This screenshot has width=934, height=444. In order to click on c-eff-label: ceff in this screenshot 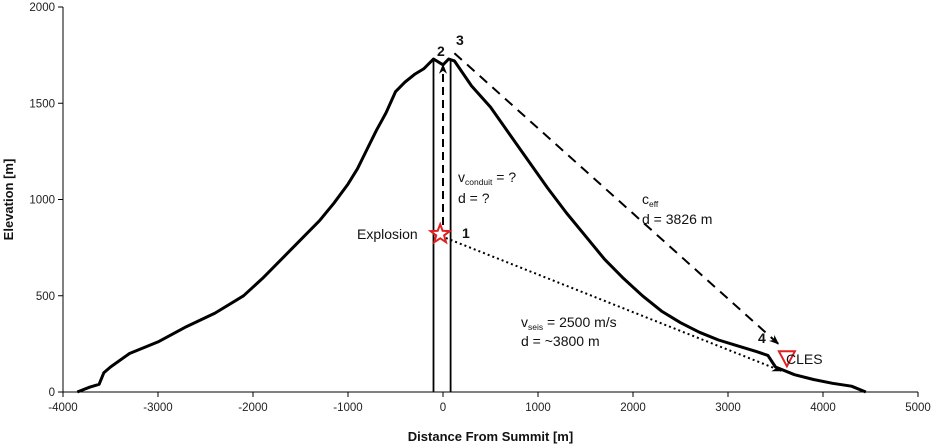, I will do `click(650, 200)`.